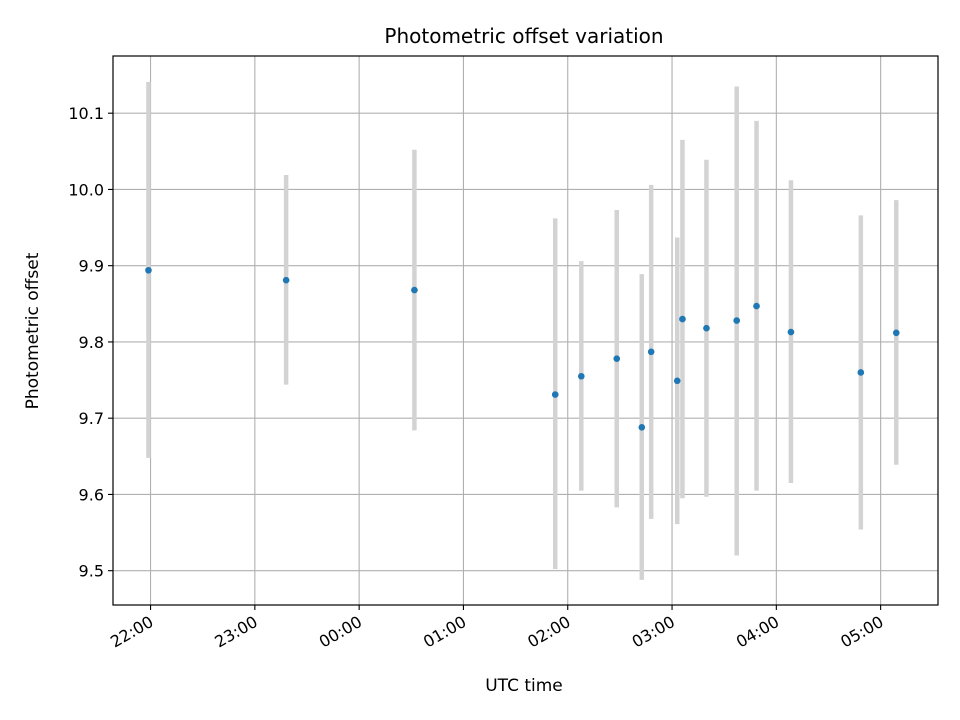  What do you see at coordinates (91, 494) in the screenshot?
I see `y-tick-label: 9.6` at bounding box center [91, 494].